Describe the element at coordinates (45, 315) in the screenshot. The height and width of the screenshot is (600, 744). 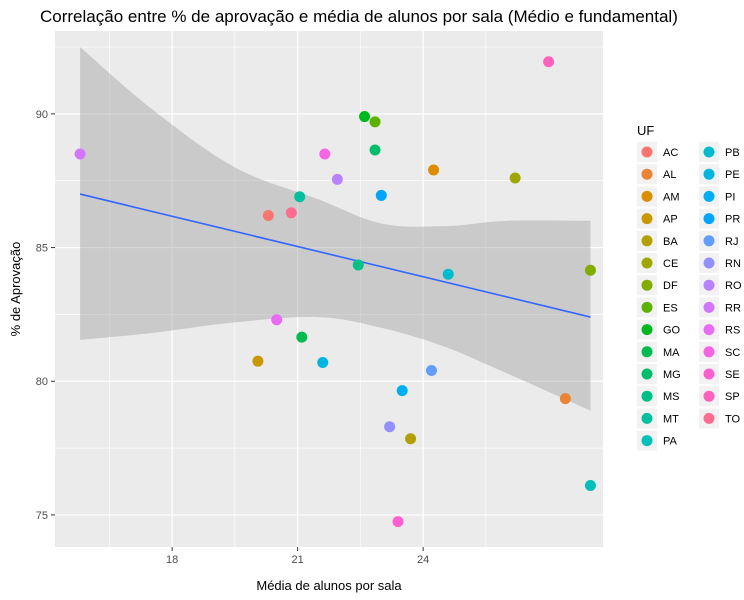
I see `y-axis: 75 80 85 90` at that location.